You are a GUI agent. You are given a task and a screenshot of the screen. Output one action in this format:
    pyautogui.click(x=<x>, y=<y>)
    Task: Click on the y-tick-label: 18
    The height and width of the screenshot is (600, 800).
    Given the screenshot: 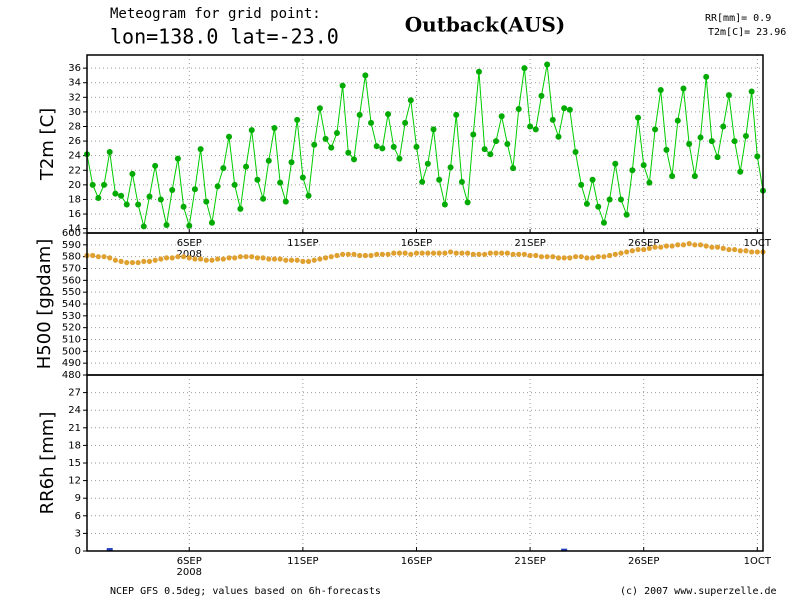 What is the action you would take?
    pyautogui.click(x=74, y=199)
    